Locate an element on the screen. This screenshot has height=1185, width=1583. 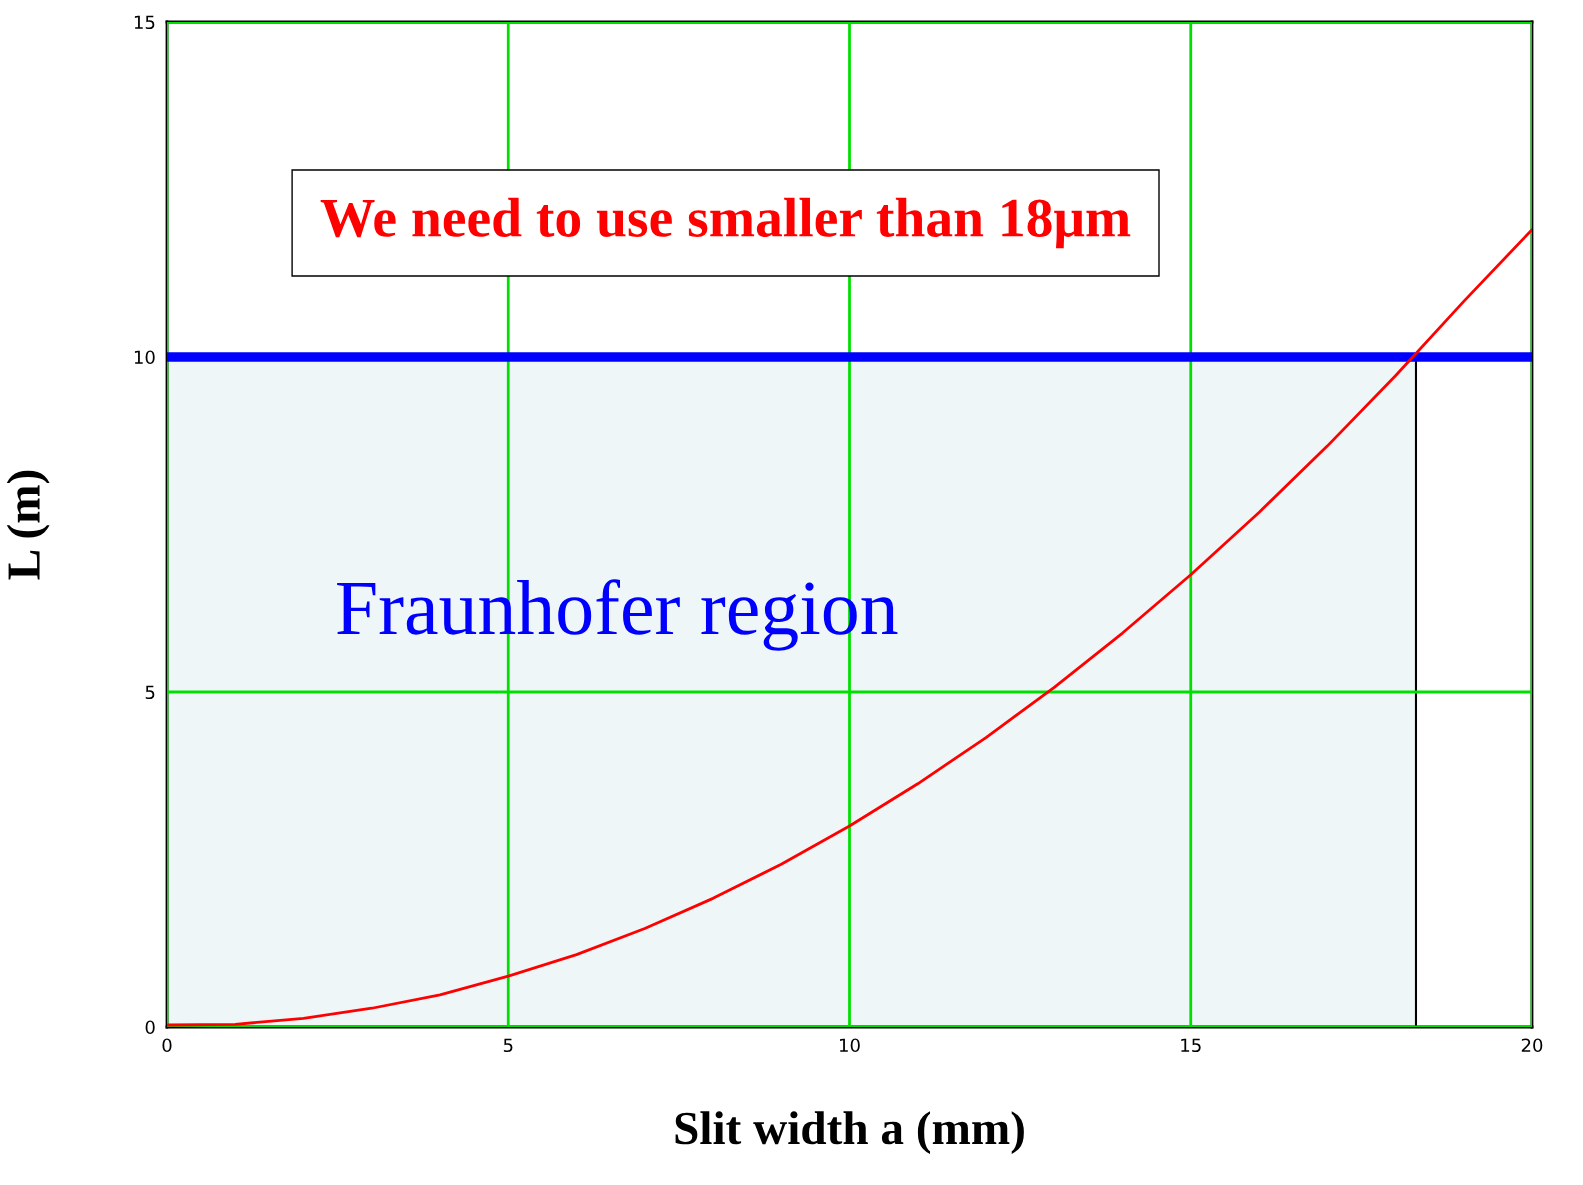
y-axis-title: L (m) is located at coordinates (28, 525).